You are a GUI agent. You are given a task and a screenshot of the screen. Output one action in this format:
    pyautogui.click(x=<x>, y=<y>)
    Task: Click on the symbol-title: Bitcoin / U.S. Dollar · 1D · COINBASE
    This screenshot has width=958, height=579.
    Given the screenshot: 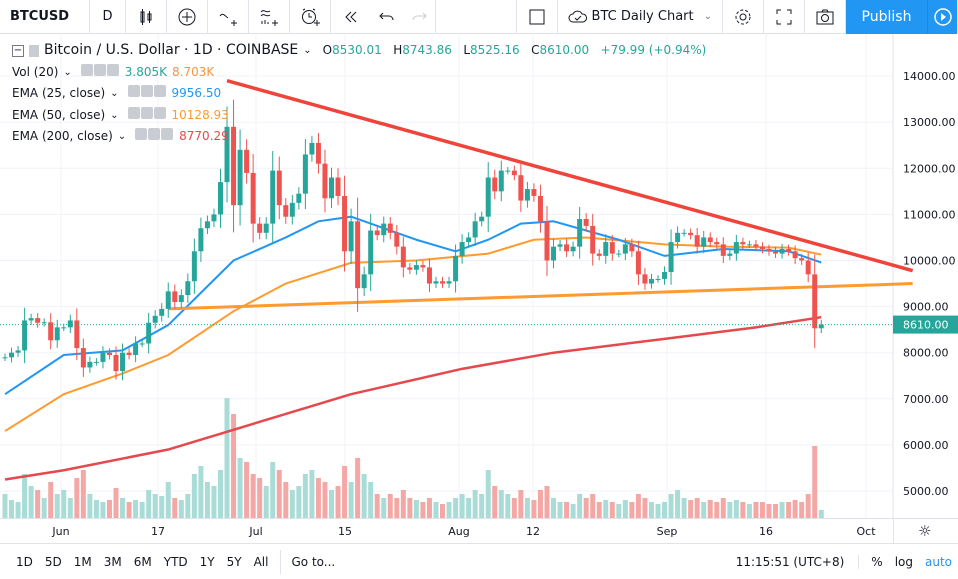 What is the action you would take?
    pyautogui.click(x=171, y=50)
    